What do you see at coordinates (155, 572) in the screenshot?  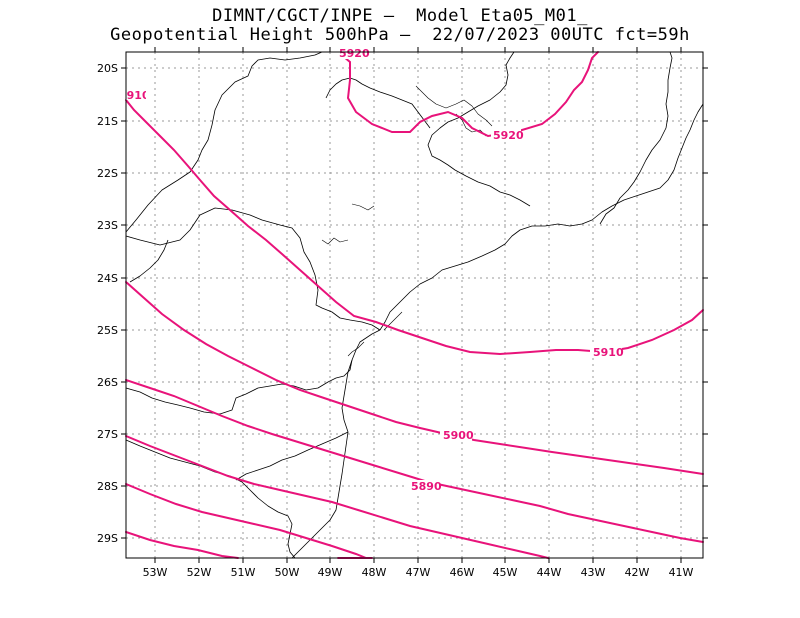 I see `x-tick-label: 53W` at bounding box center [155, 572].